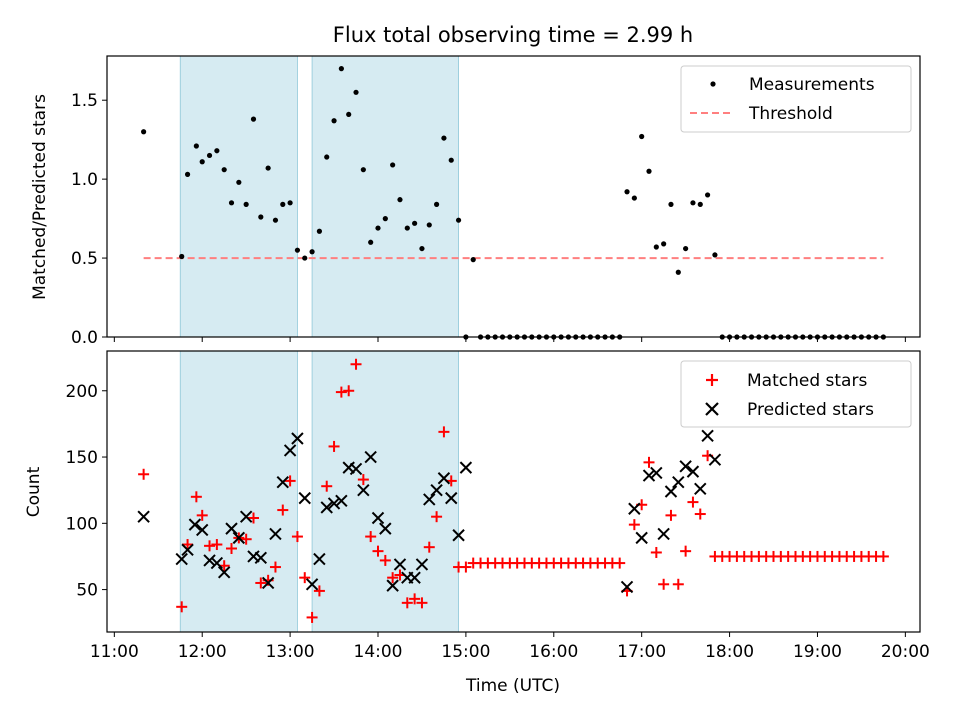  What do you see at coordinates (378, 652) in the screenshot?
I see `x-tick-label: 14:00` at bounding box center [378, 652].